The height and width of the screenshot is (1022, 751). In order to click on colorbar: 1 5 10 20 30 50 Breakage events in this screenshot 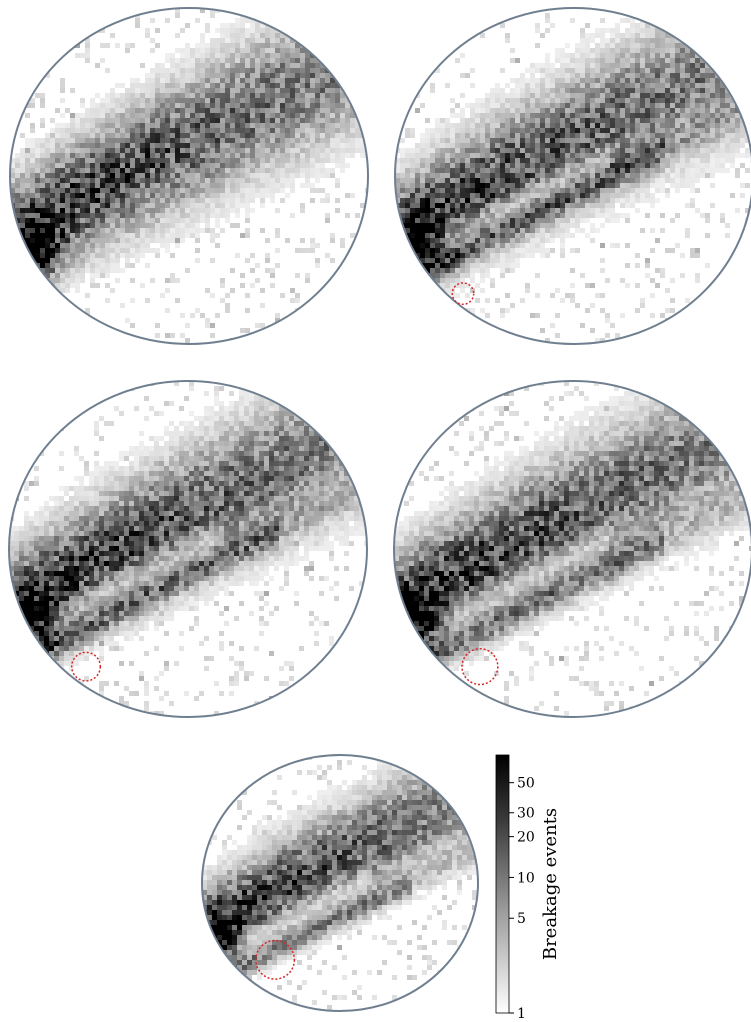, I will do `click(528, 888)`.